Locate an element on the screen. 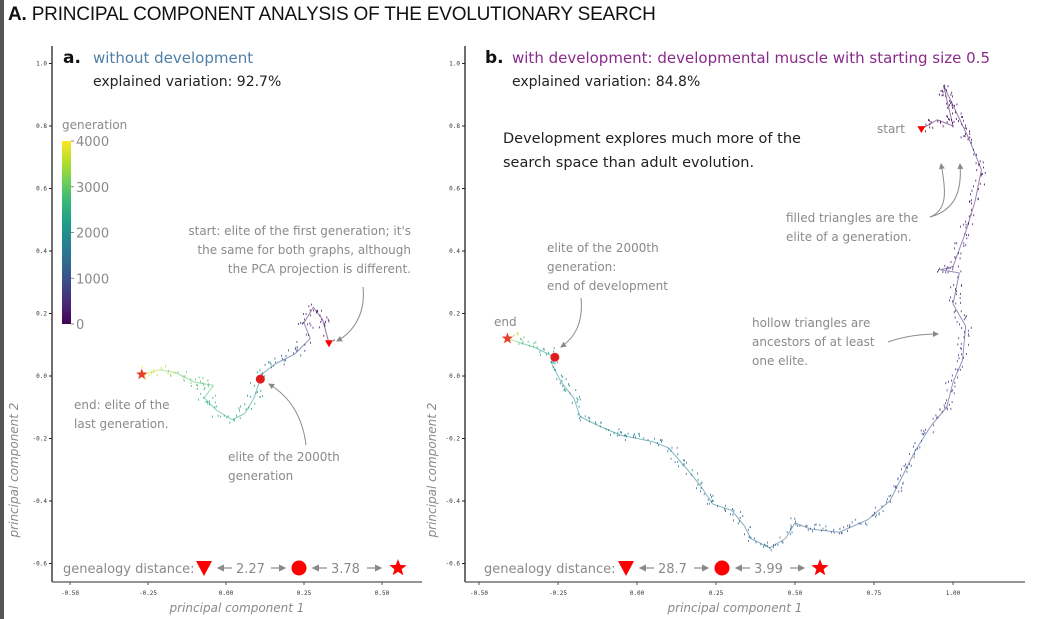 The width and height of the screenshot is (1038, 619). panel-a-explained-variation: explained variation: 92.7% is located at coordinates (187, 82).